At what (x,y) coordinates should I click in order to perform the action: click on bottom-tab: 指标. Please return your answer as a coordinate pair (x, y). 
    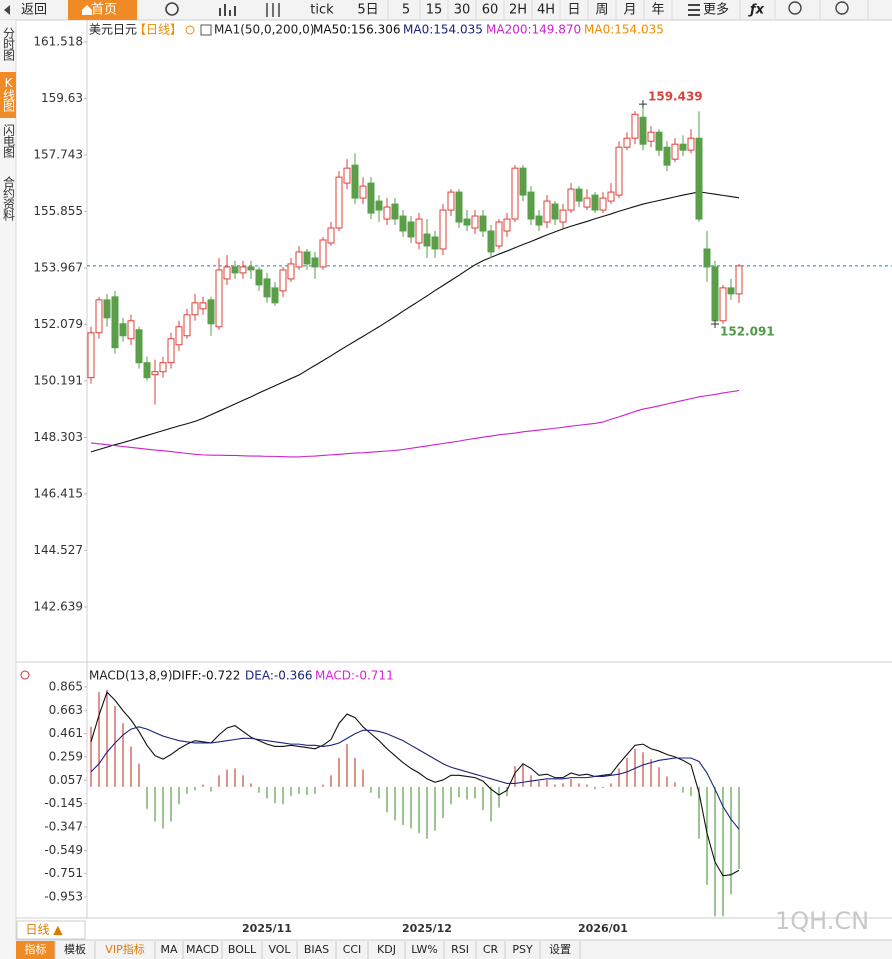
    Looking at the image, I should click on (36, 949).